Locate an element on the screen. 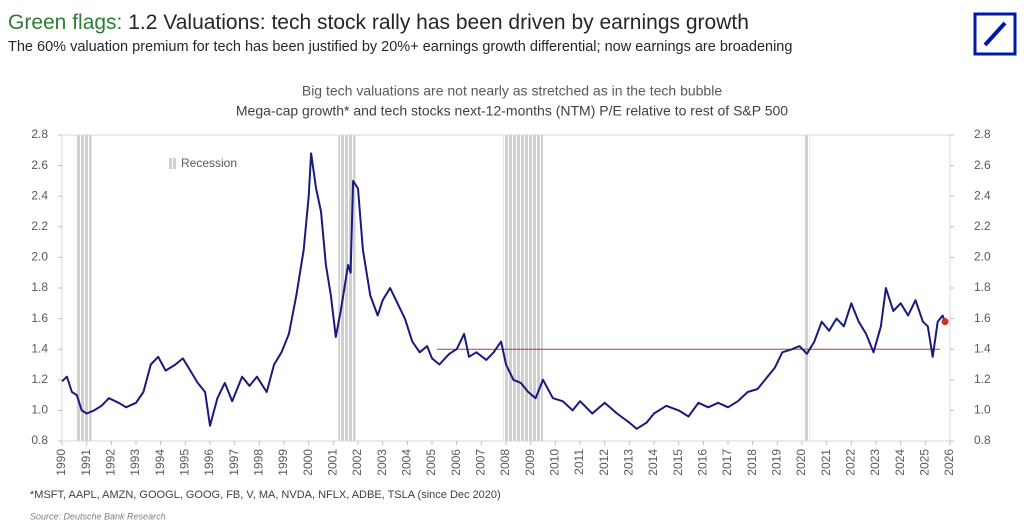  x-tick-label: 2010 is located at coordinates (555, 462).